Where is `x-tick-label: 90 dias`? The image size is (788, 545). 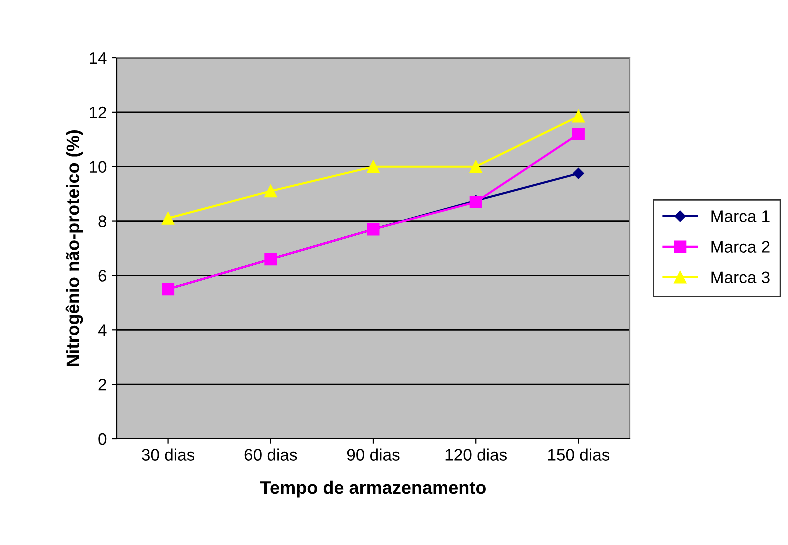
x-tick-label: 90 dias is located at coordinates (373, 454).